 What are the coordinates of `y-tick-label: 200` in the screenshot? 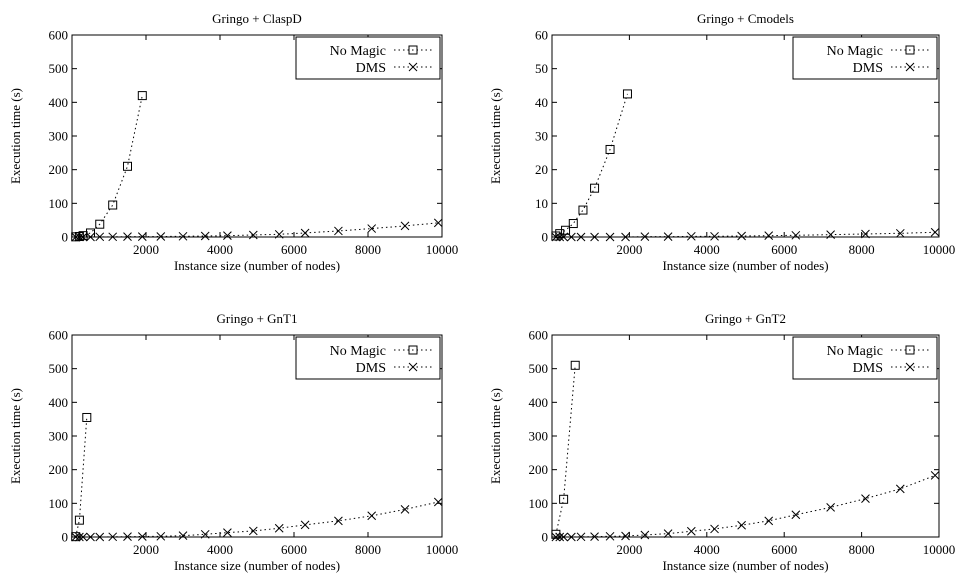 It's located at (539, 469).